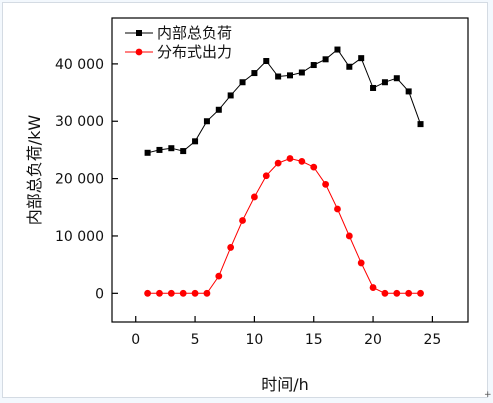 The image size is (493, 403). I want to click on x-tick-label-20: 20, so click(373, 340).